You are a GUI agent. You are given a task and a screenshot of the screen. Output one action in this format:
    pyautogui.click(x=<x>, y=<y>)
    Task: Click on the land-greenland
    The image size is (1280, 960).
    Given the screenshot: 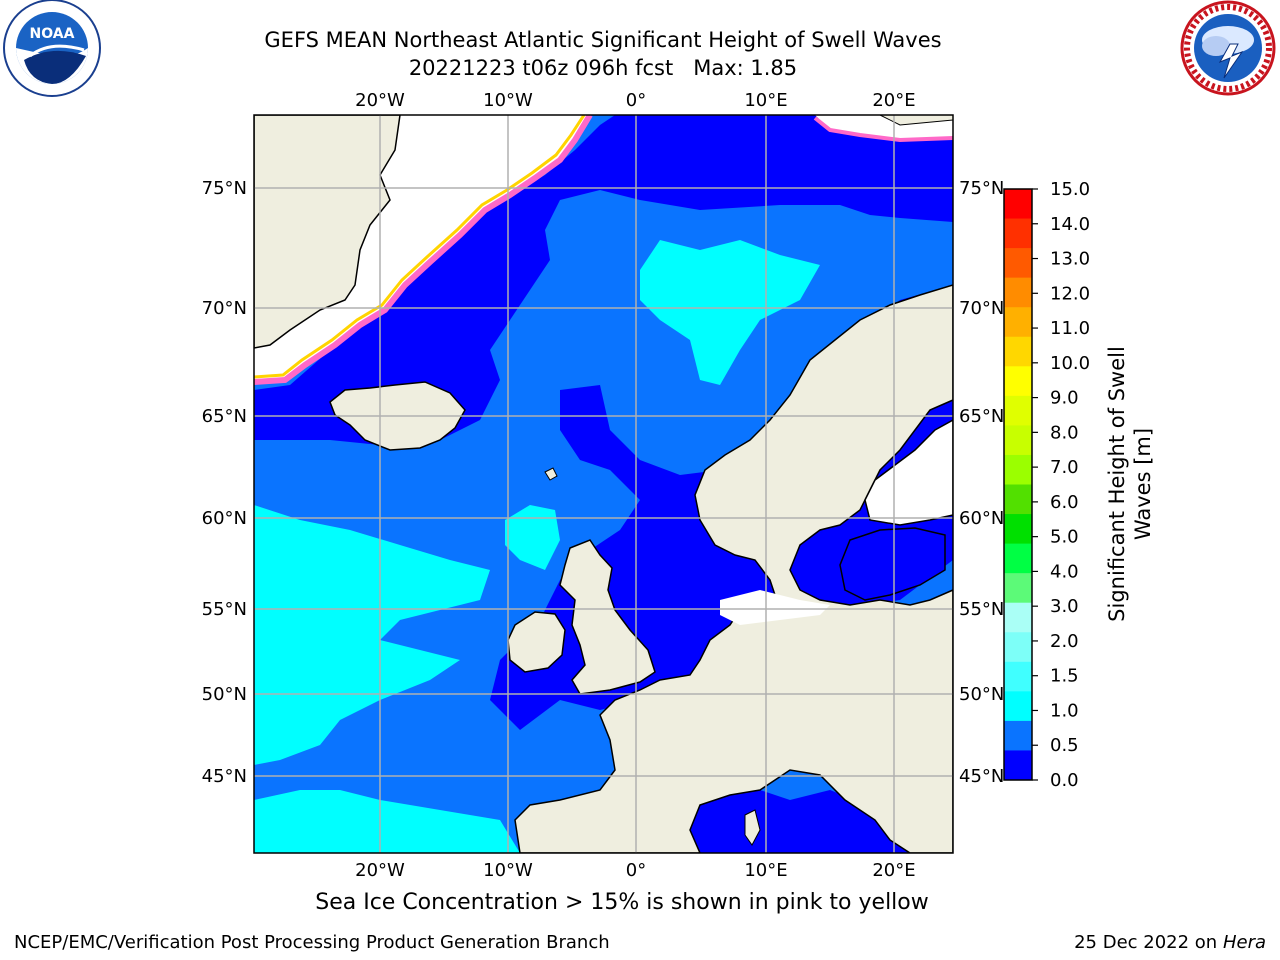 What is the action you would take?
    pyautogui.click(x=327, y=232)
    